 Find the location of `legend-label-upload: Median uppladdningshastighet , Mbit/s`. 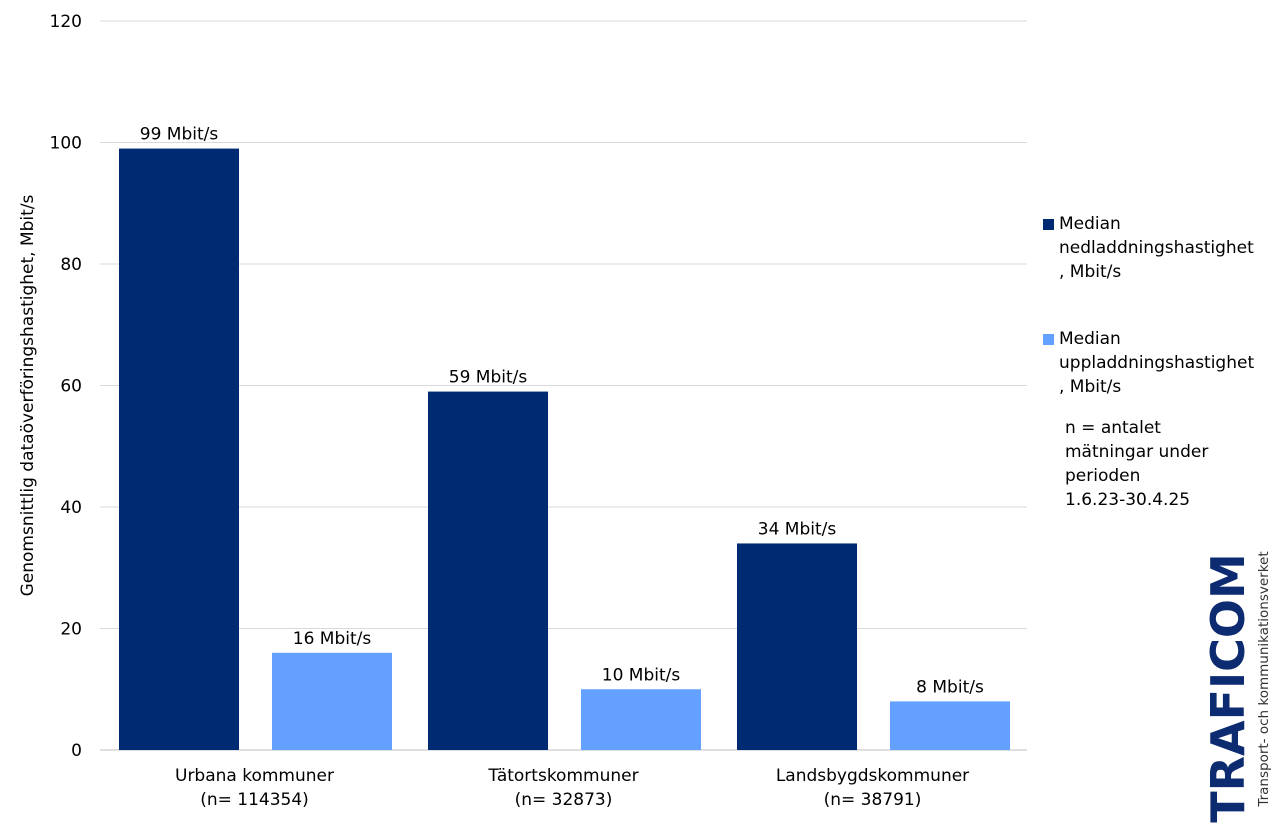

legend-label-upload: Median uppladdningshastighet , Mbit/s is located at coordinates (1169, 363).